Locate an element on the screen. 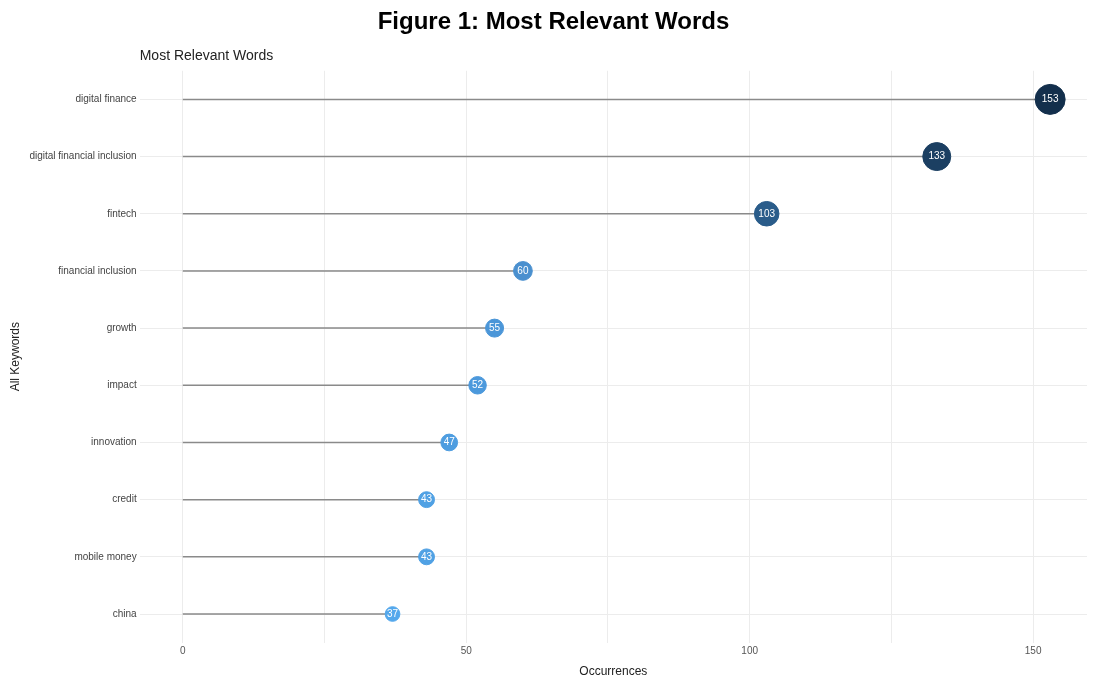 The height and width of the screenshot is (683, 1103). data-label: 52 is located at coordinates (478, 385).